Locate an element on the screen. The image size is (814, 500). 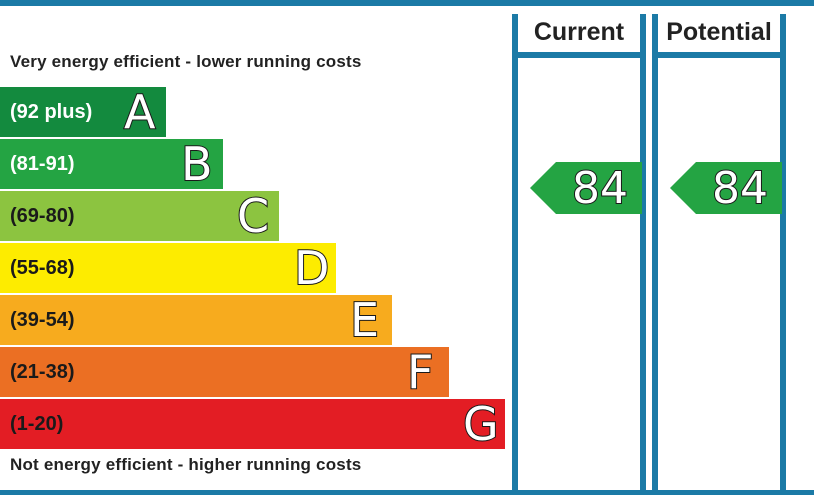
band-letter: C is located at coordinates (253, 216).